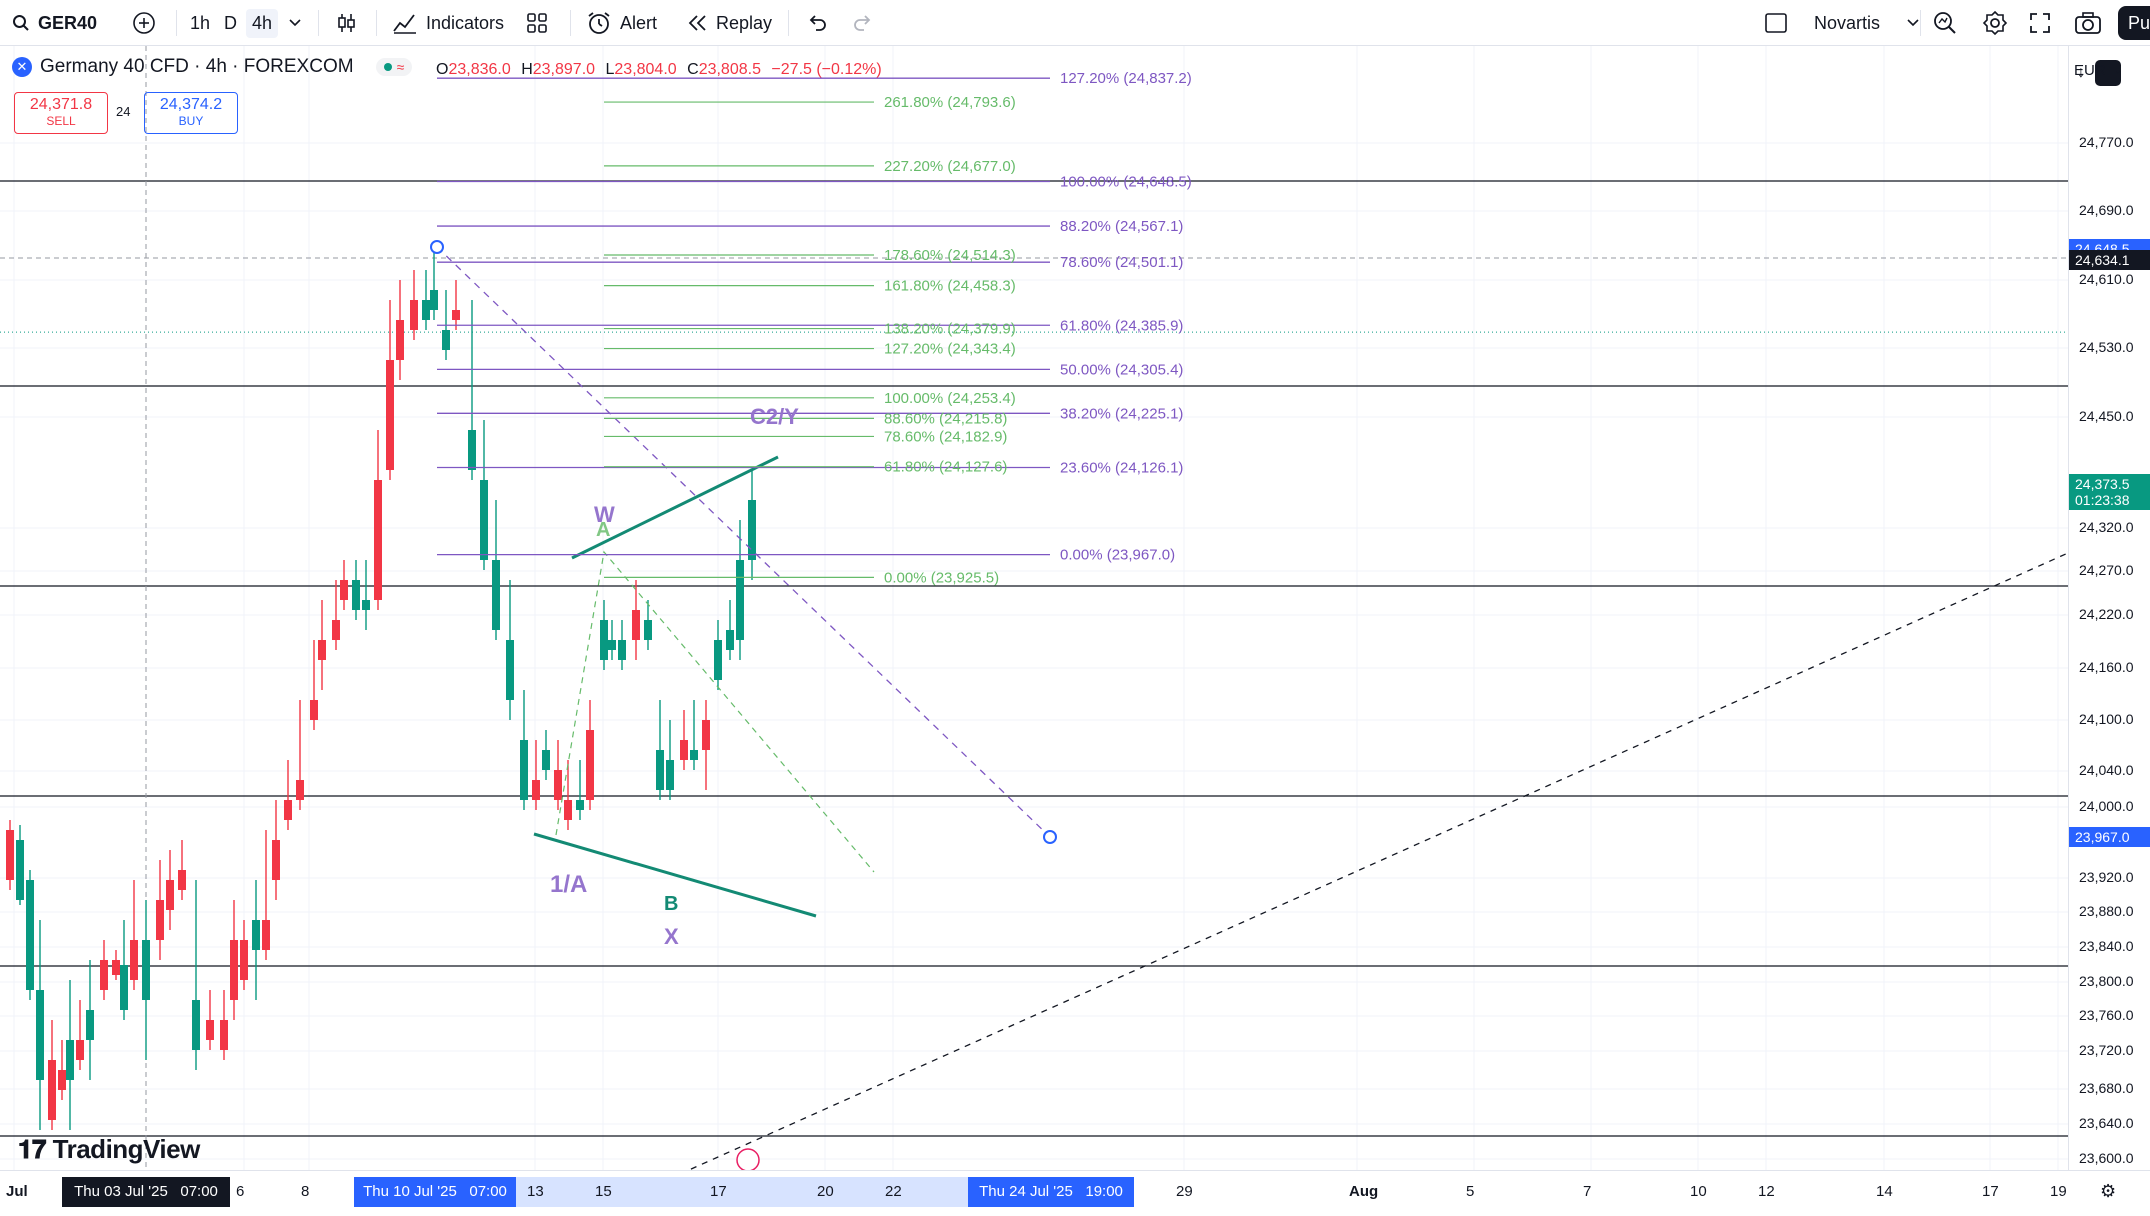  What do you see at coordinates (715, 711) in the screenshot?
I see `fib-extension-diagonal` at bounding box center [715, 711].